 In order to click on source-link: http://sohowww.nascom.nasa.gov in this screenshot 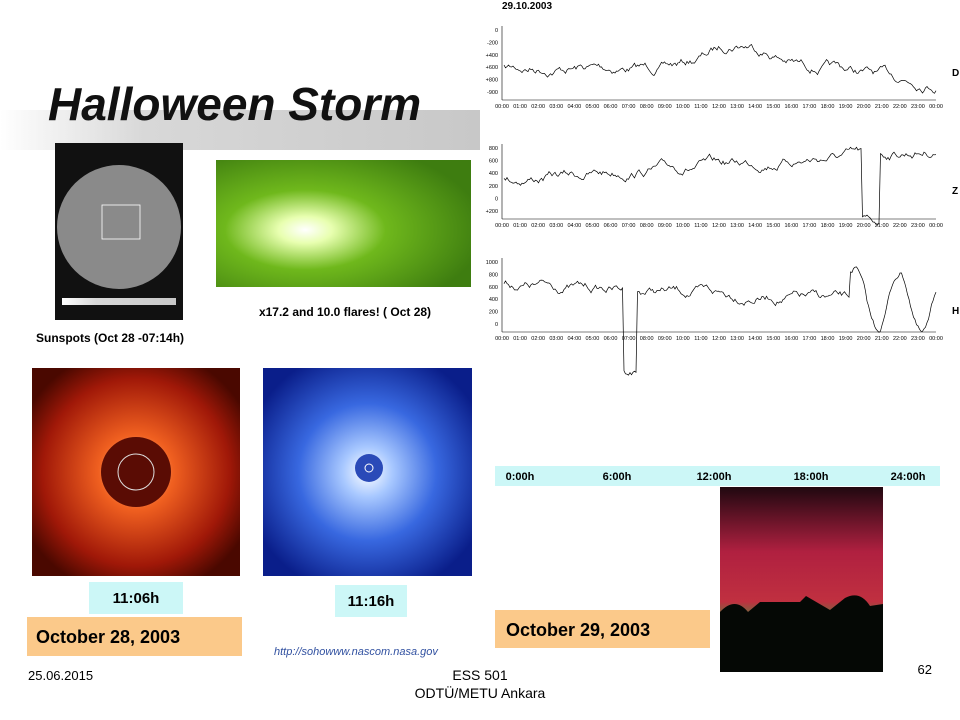, I will do `click(356, 652)`.